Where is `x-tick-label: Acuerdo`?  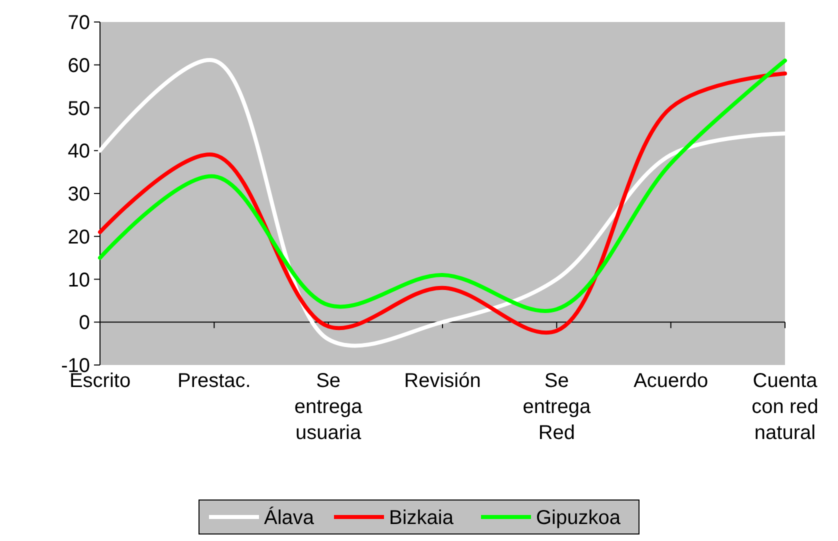 x-tick-label: Acuerdo is located at coordinates (671, 381).